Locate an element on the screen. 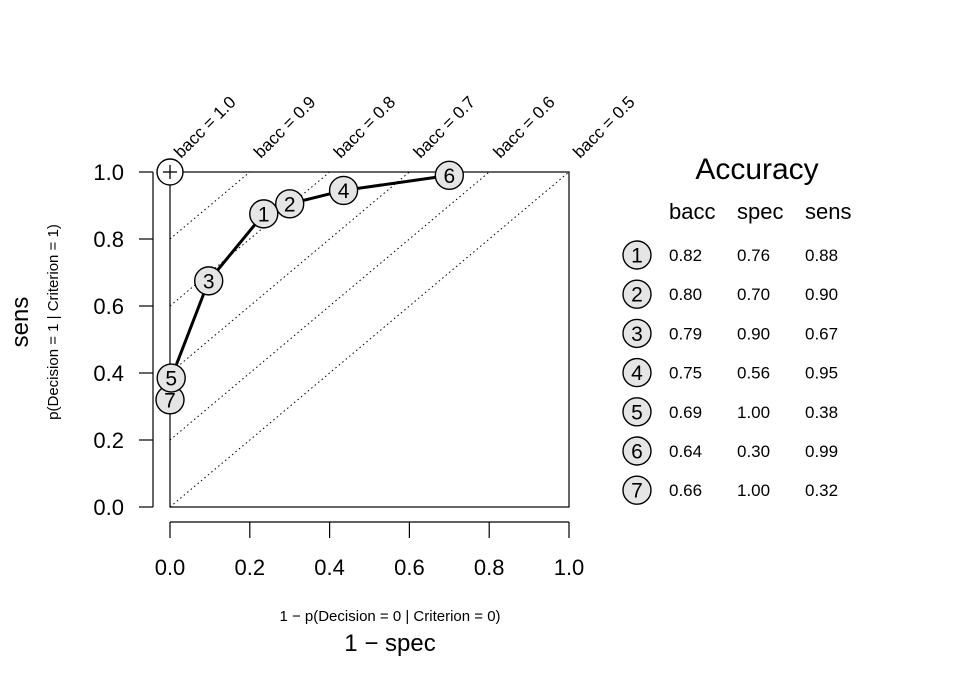 This screenshot has height=675, width=975. accuracy-row-id: 6 is located at coordinates (637, 452).